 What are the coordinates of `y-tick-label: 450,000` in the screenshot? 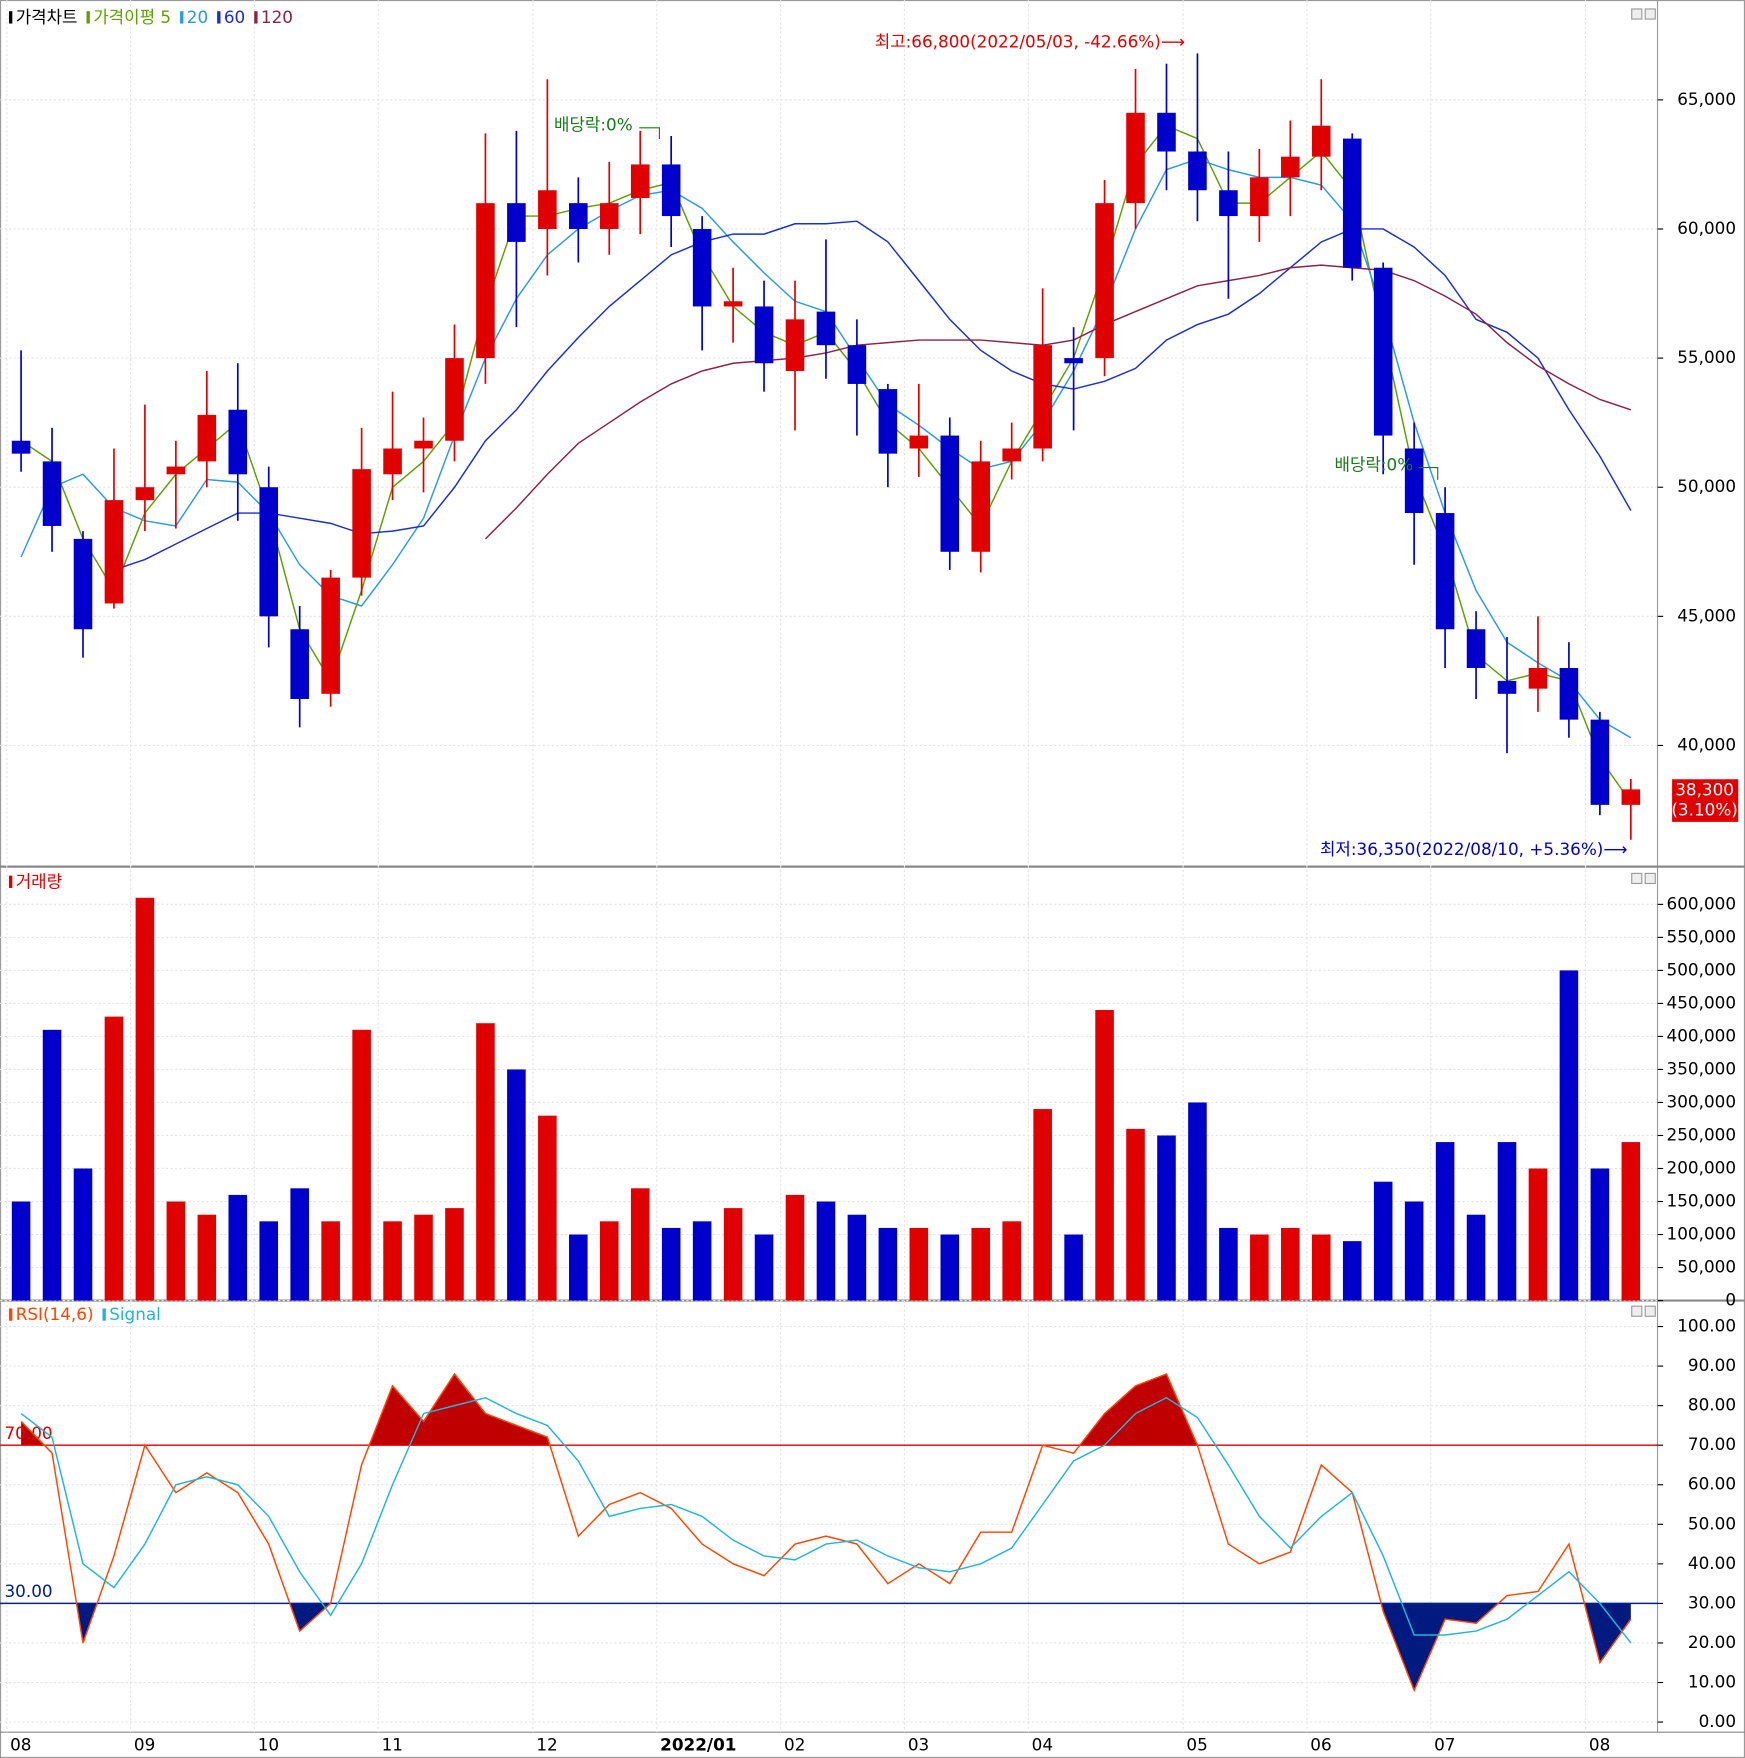 It's located at (1701, 1002).